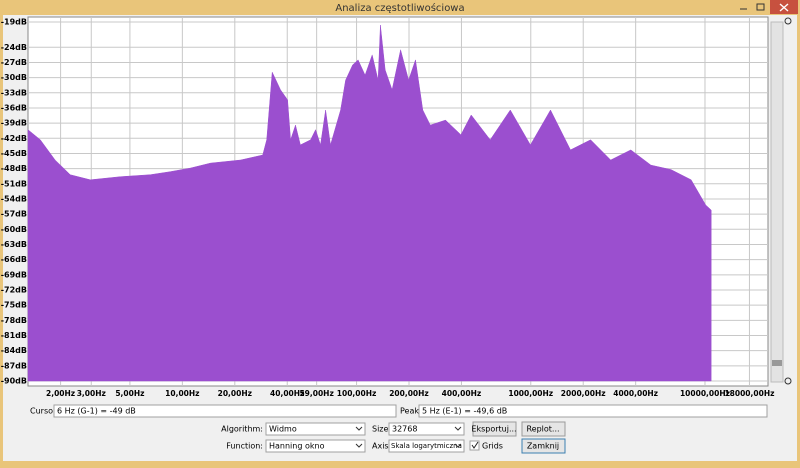  What do you see at coordinates (44, 411) in the screenshot?
I see `cursor-label: Cursor:` at bounding box center [44, 411].